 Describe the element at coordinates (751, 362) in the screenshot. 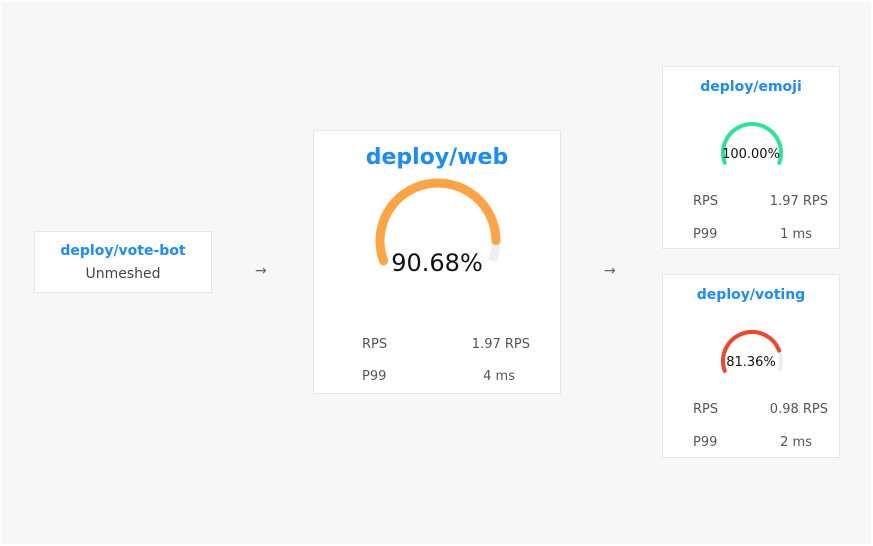

I see `success-rate: 81.36%` at that location.